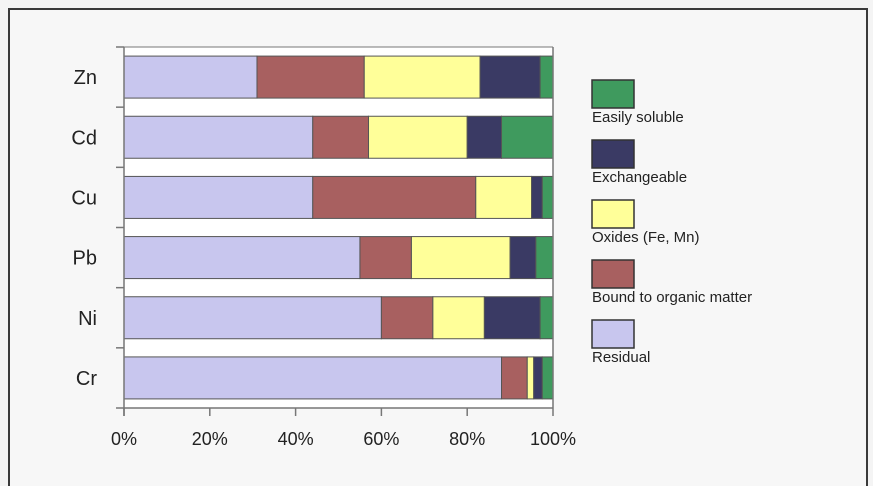  Describe the element at coordinates (252, 318) in the screenshot. I see `bar-ni-residual` at that location.